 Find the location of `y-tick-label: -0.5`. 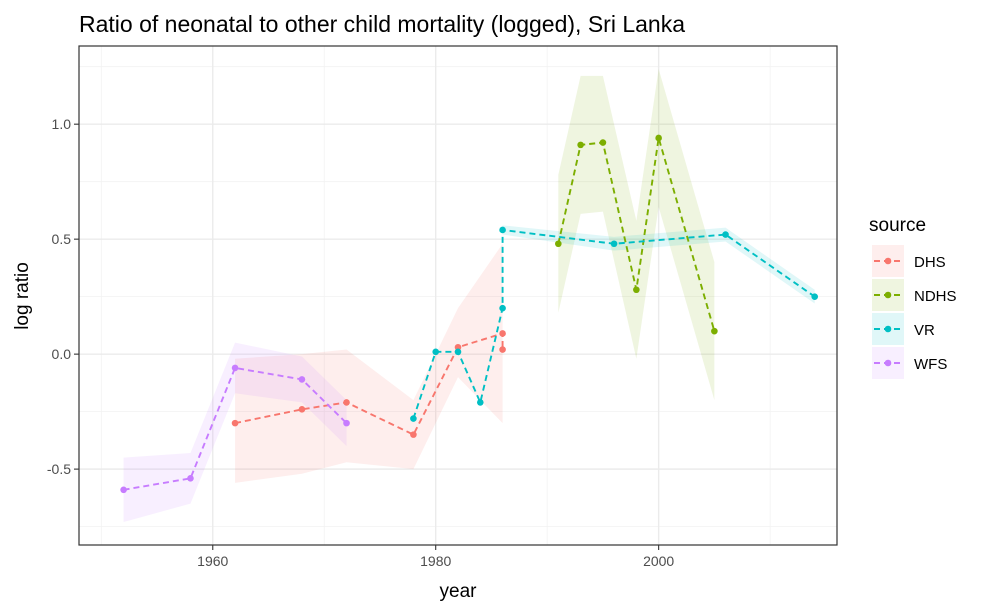

y-tick-label: -0.5 is located at coordinates (59, 469).